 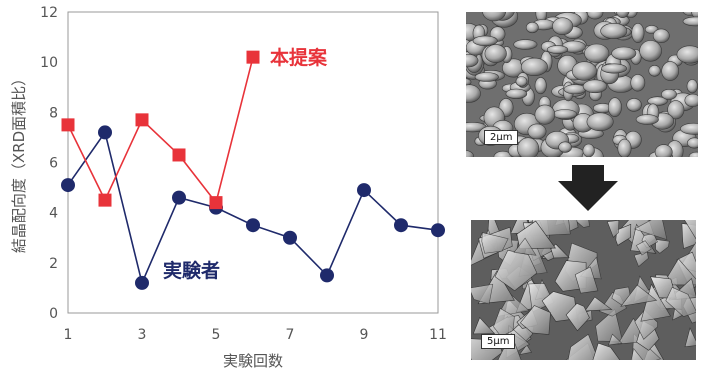 I want to click on x-tick-label: 1, so click(x=68, y=335).